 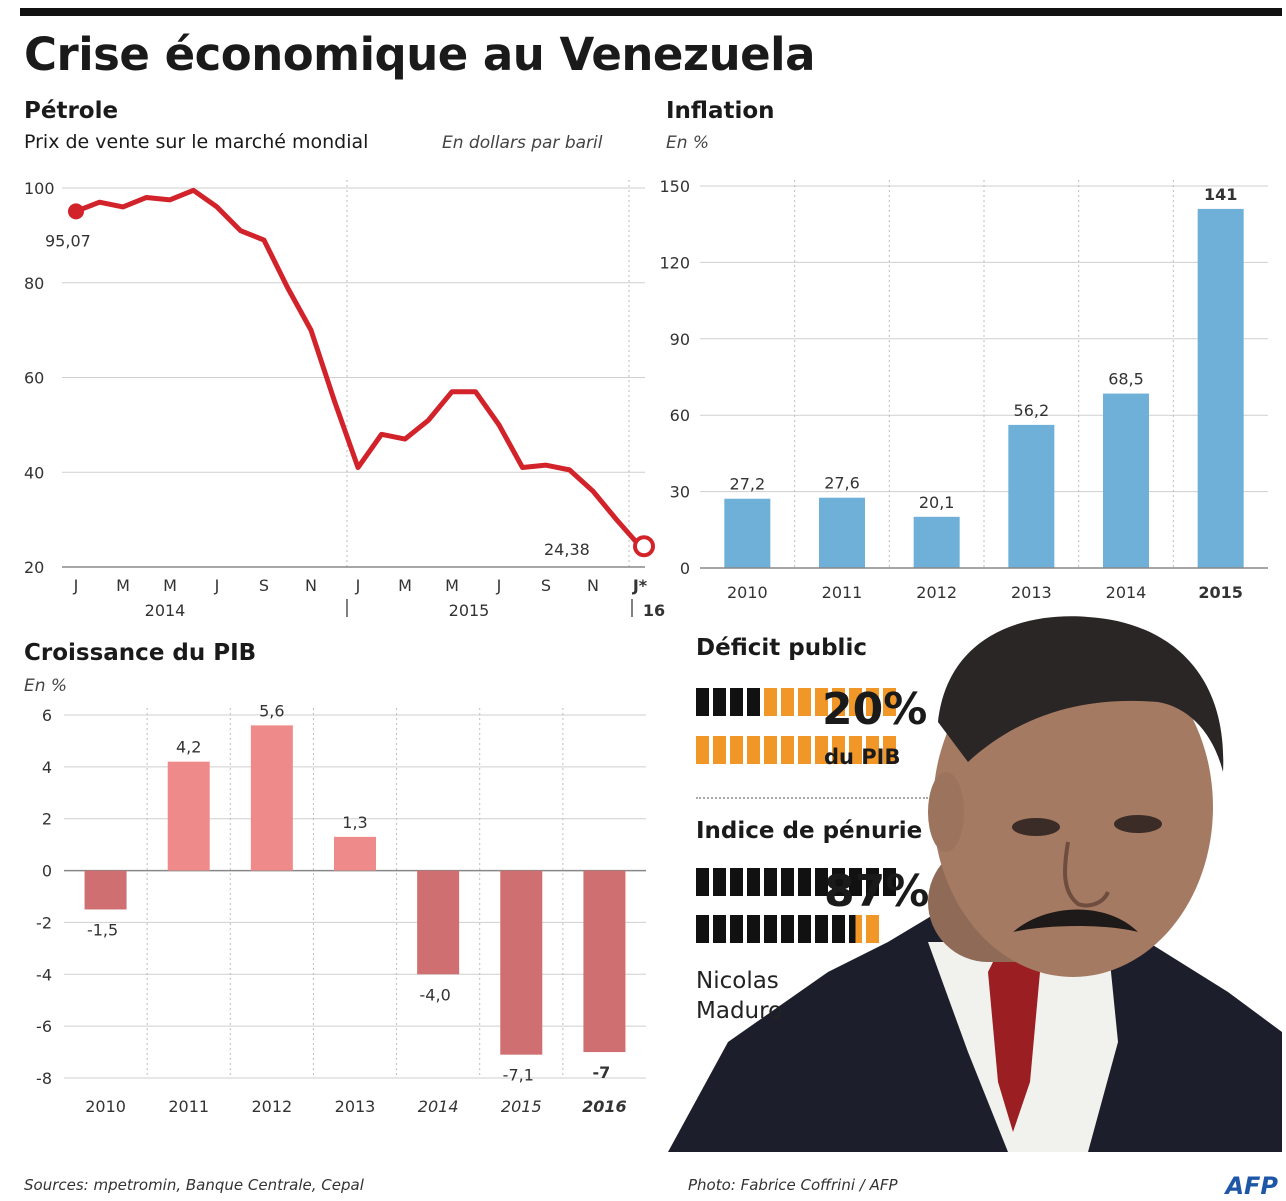 What do you see at coordinates (602, 1072) in the screenshot?
I see `gdp-value-label: -7` at bounding box center [602, 1072].